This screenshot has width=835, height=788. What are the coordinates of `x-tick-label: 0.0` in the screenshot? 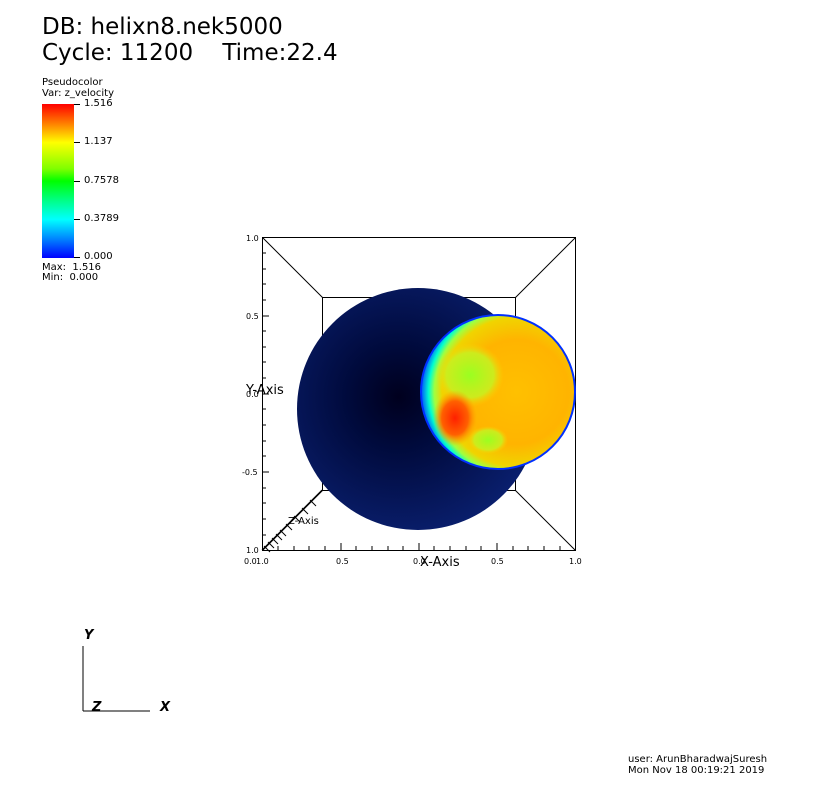 It's located at (419, 561).